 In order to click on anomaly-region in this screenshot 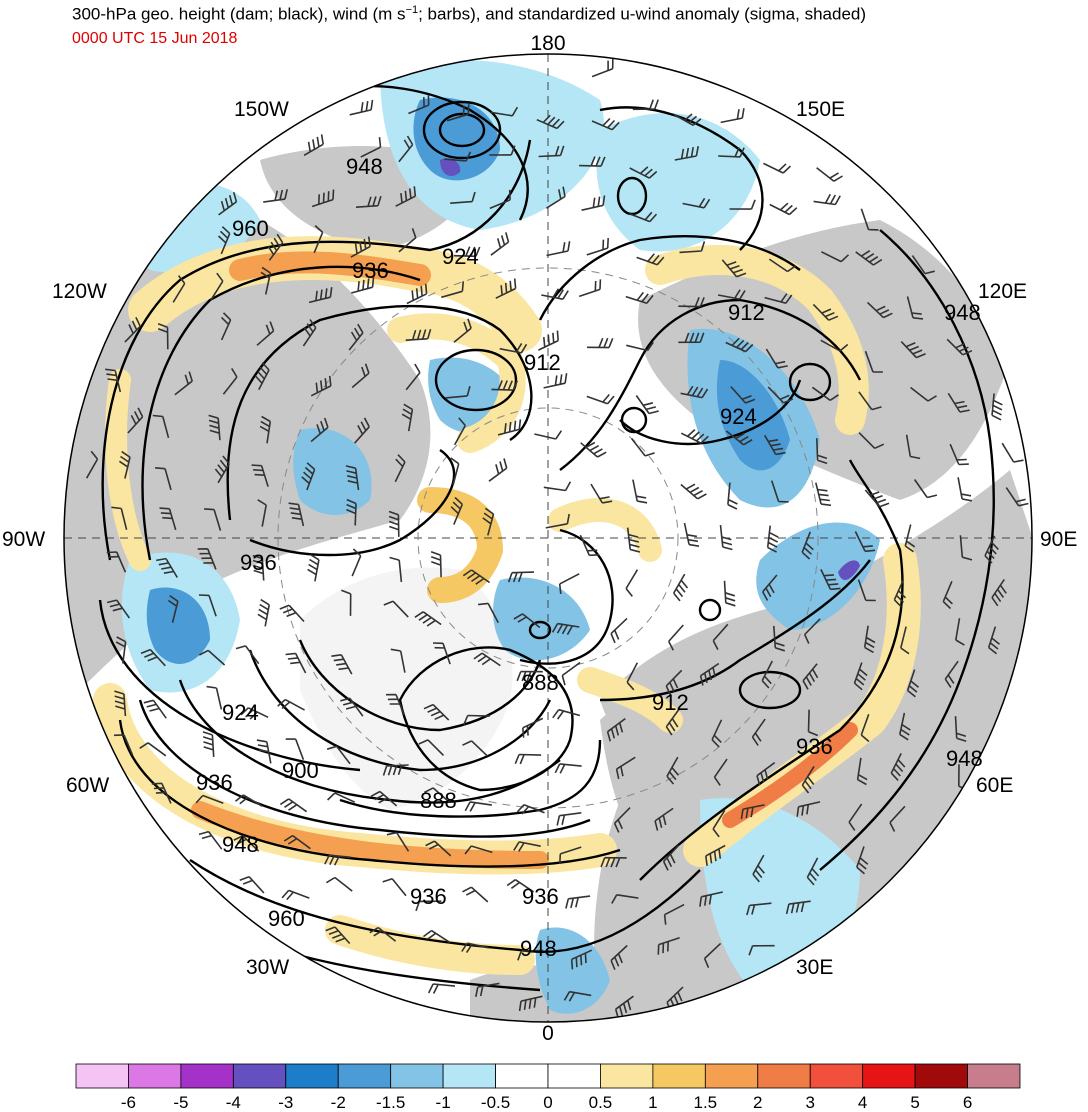, I will do `click(450, 167)`.